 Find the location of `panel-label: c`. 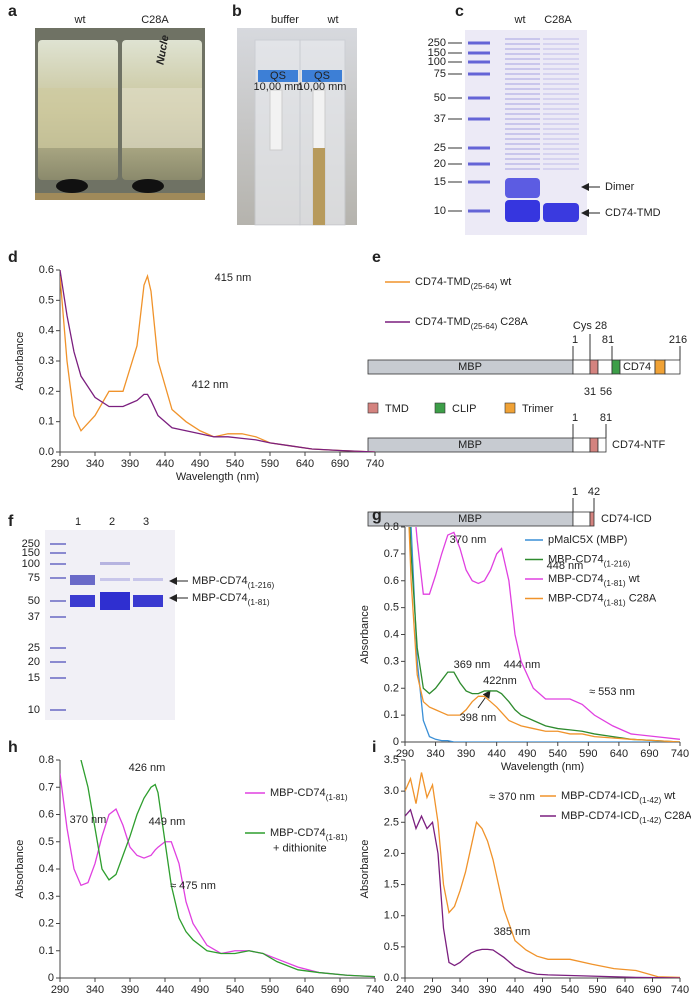

panel-label: c is located at coordinates (459, 11).